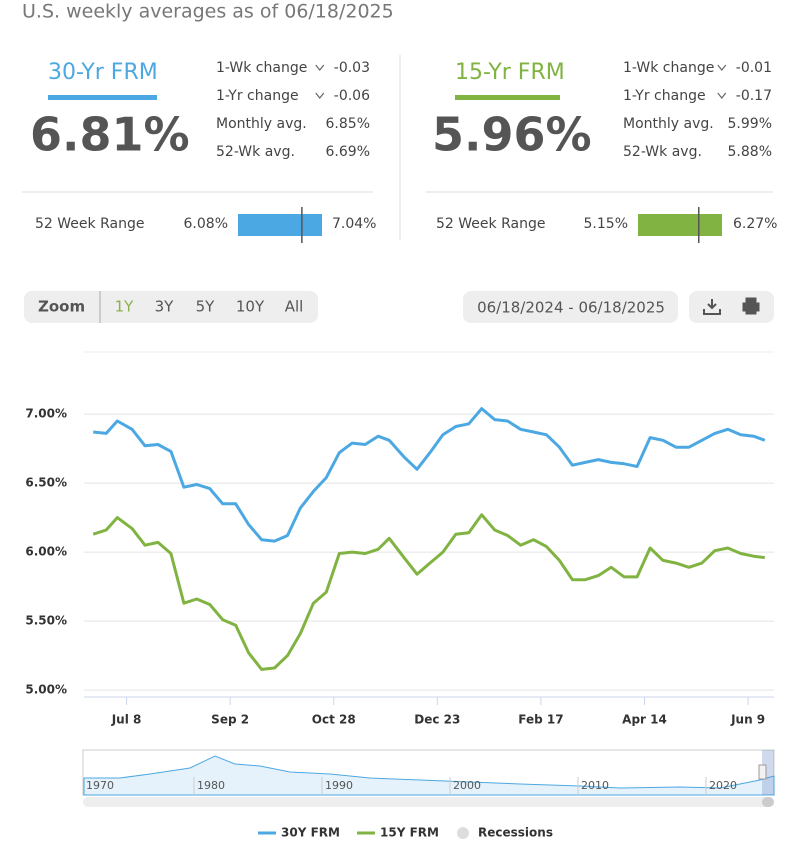 The width and height of the screenshot is (800, 851). What do you see at coordinates (750, 152) in the screenshot?
I see `stat-value: 5.88%` at bounding box center [750, 152].